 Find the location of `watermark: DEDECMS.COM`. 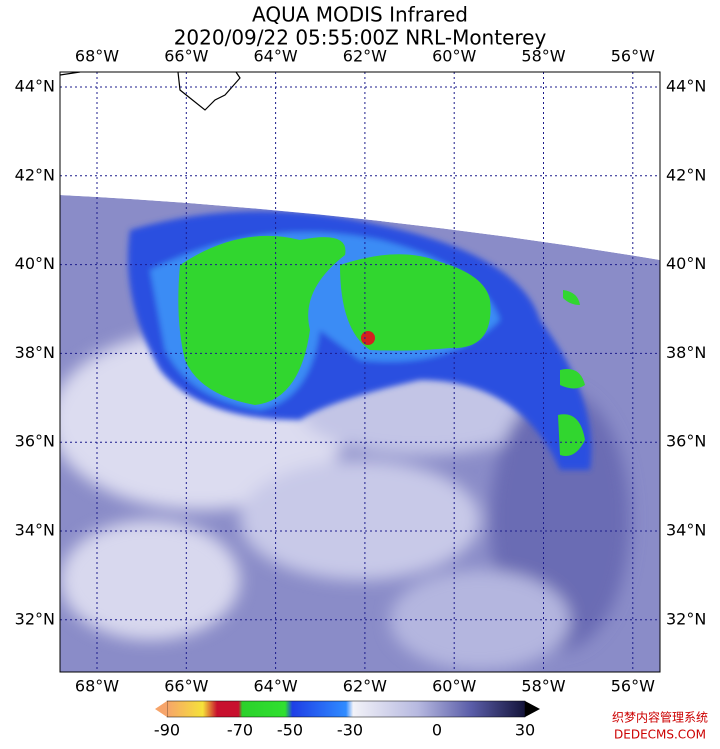

watermark: DEDECMS.COM is located at coordinates (660, 735).